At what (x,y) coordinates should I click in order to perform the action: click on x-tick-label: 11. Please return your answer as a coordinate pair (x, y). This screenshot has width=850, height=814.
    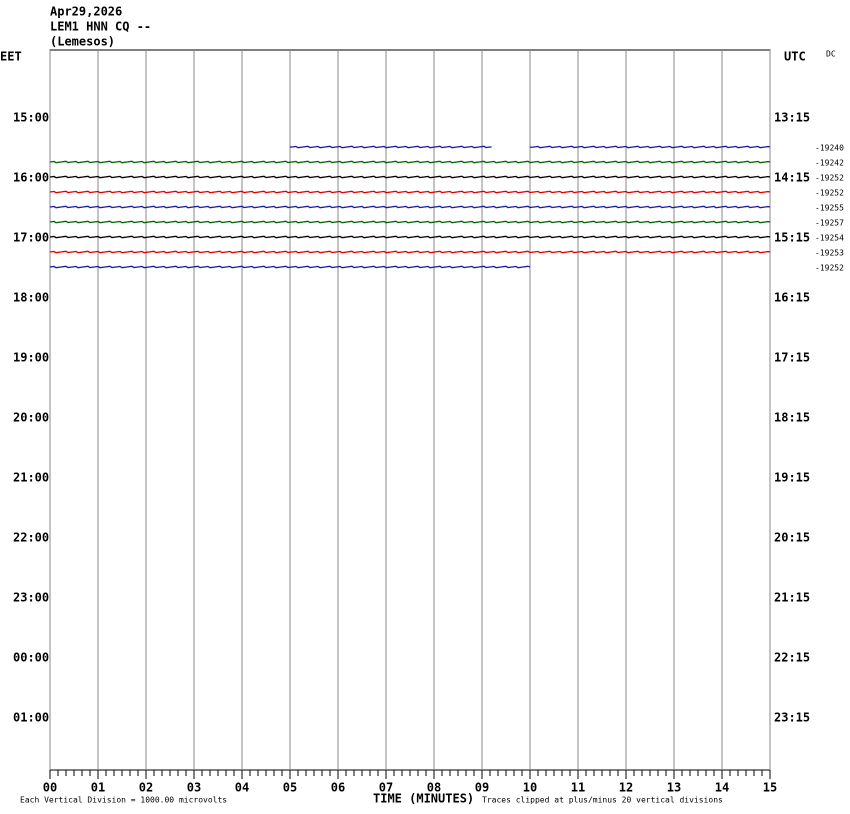
    Looking at the image, I should click on (578, 788).